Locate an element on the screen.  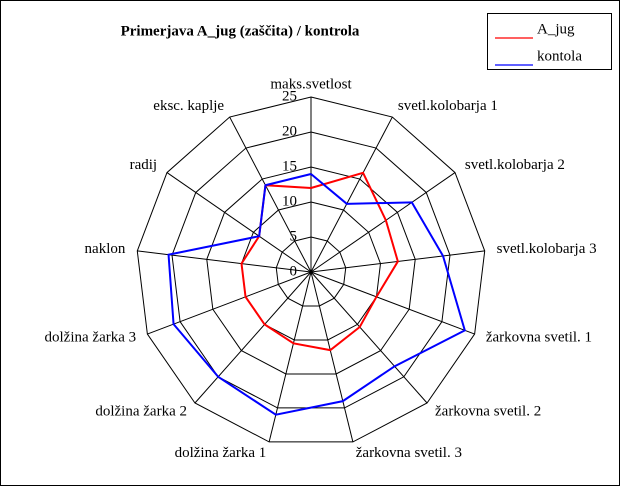
category-label: eksc. kaplje is located at coordinates (188, 106).